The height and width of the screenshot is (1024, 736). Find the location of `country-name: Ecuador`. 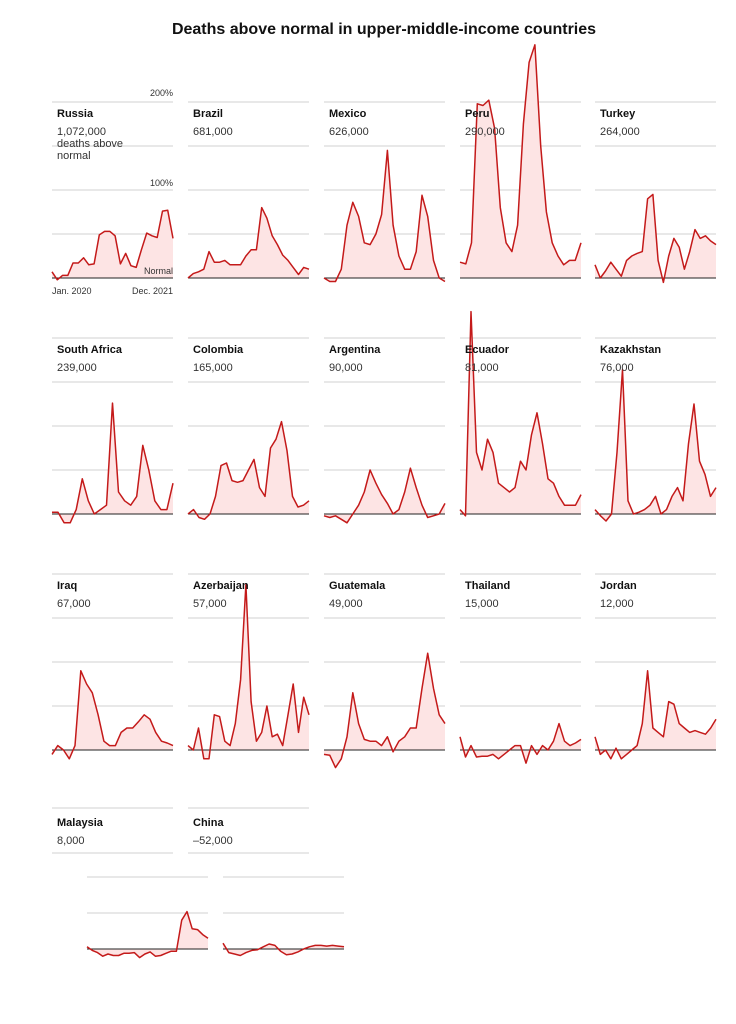

country-name: Ecuador is located at coordinates (487, 350).